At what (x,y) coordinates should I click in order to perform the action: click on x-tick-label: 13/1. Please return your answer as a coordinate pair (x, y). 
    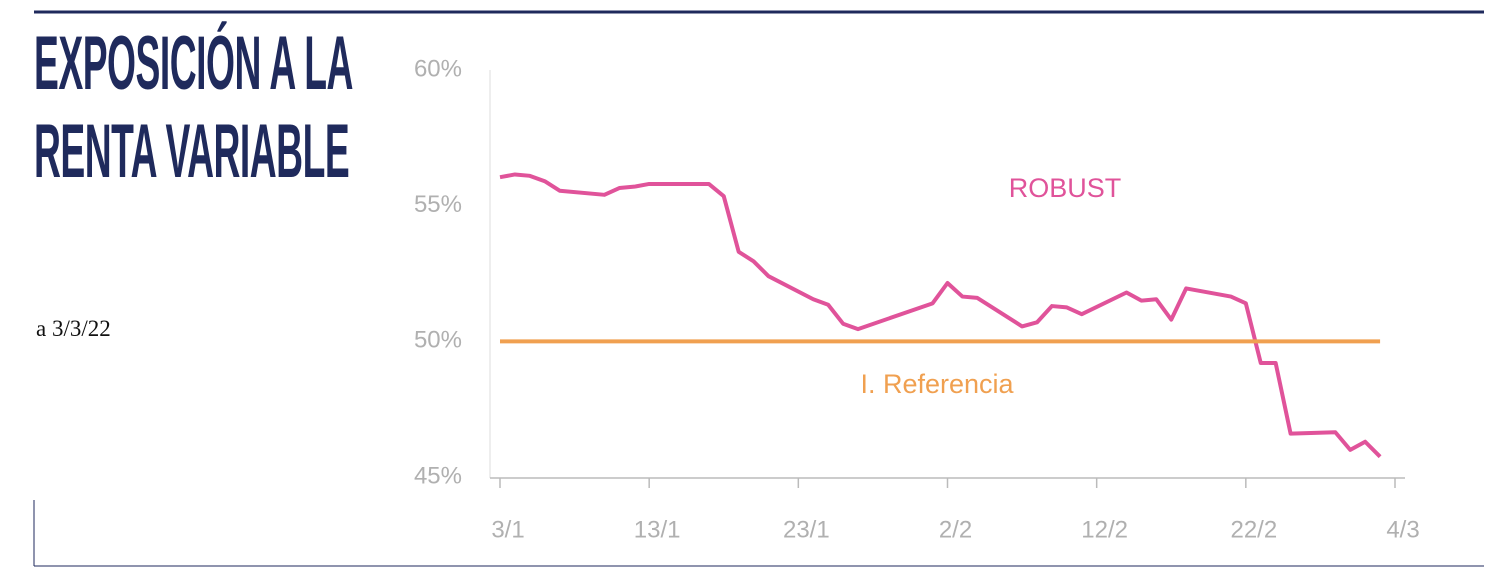
    Looking at the image, I should click on (657, 529).